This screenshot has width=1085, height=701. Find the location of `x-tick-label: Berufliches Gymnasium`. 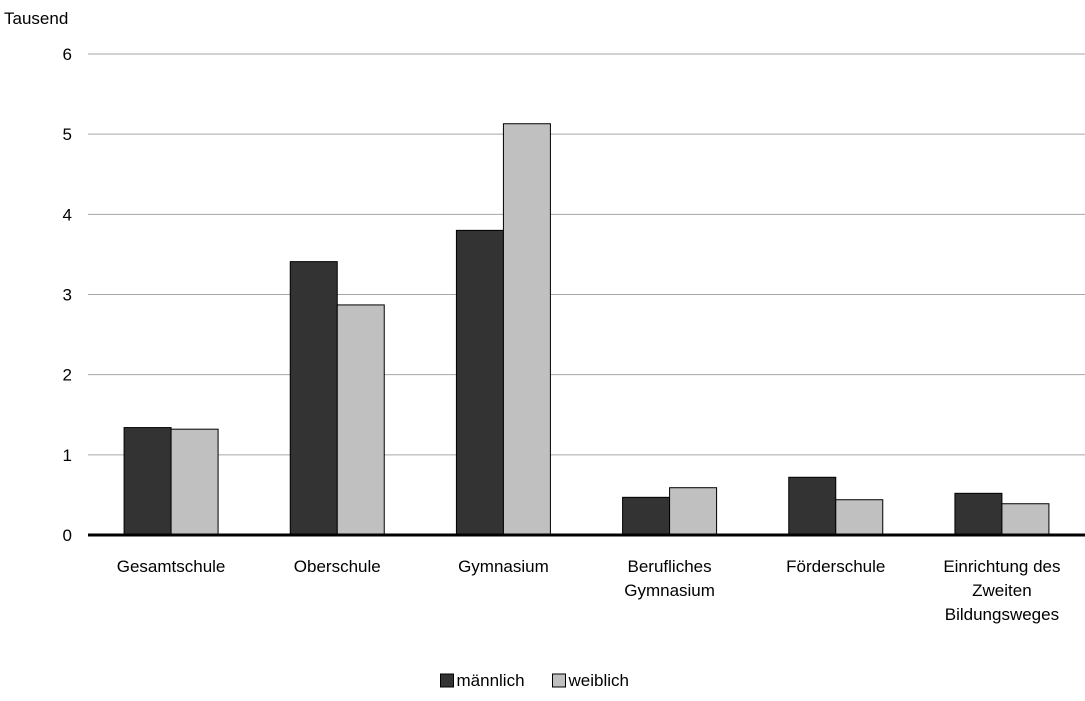

x-tick-label: Berufliches Gymnasium is located at coordinates (669, 578).